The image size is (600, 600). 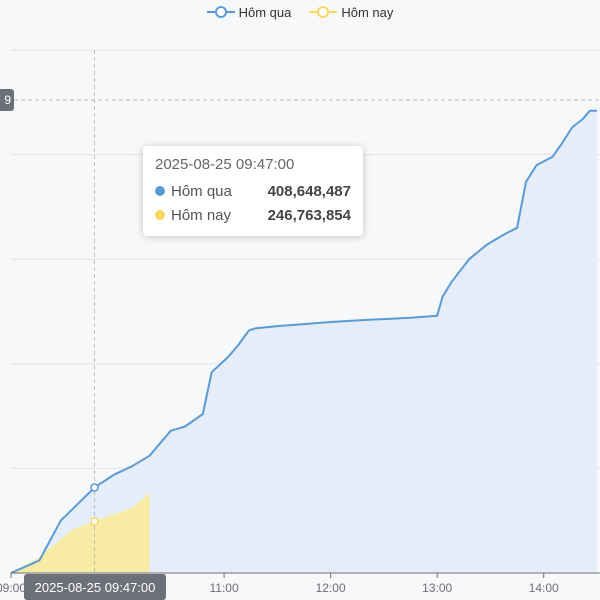 I want to click on x-tick-label: 11:00, so click(x=224, y=588).